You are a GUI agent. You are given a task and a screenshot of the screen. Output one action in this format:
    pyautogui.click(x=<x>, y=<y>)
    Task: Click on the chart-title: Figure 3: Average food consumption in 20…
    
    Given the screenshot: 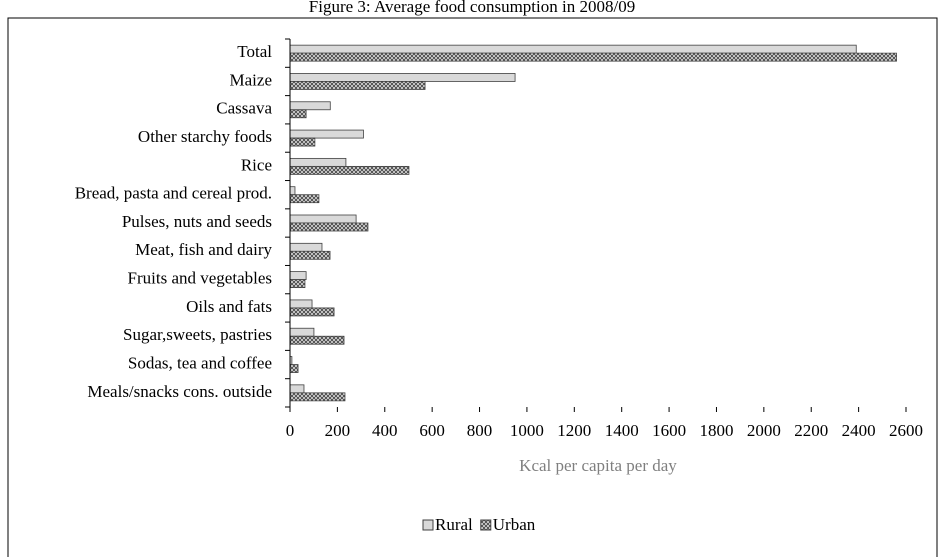 What is the action you would take?
    pyautogui.click(x=472, y=8)
    